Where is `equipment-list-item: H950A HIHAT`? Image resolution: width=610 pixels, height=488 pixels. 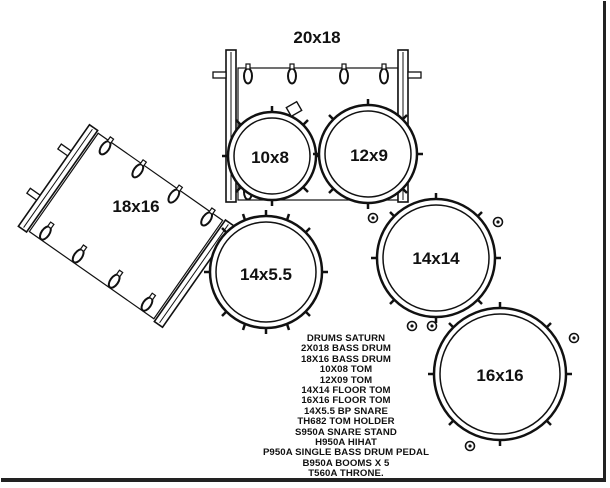
equipment-list-item: H950A HIHAT is located at coordinates (346, 443).